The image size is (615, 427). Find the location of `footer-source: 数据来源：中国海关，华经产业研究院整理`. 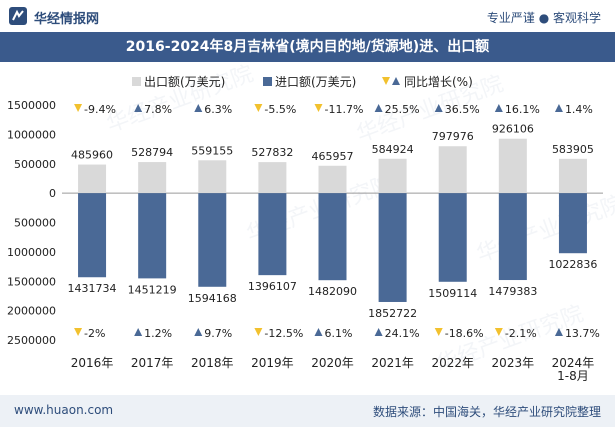

footer-source: 数据来源：中国海关，华经产业研究院整理 is located at coordinates (486, 412).